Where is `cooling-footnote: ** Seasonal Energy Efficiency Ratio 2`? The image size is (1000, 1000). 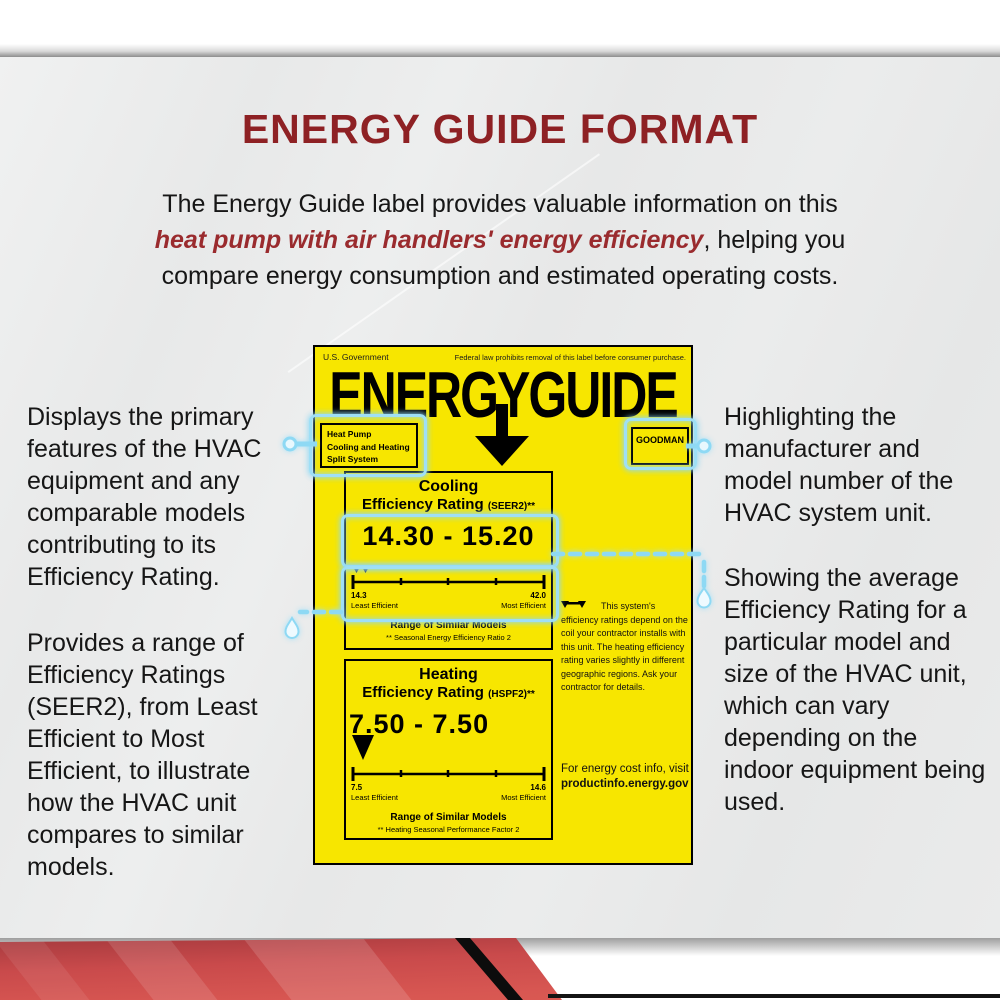
cooling-footnote: ** Seasonal Energy Efficiency Ratio 2 is located at coordinates (448, 637).